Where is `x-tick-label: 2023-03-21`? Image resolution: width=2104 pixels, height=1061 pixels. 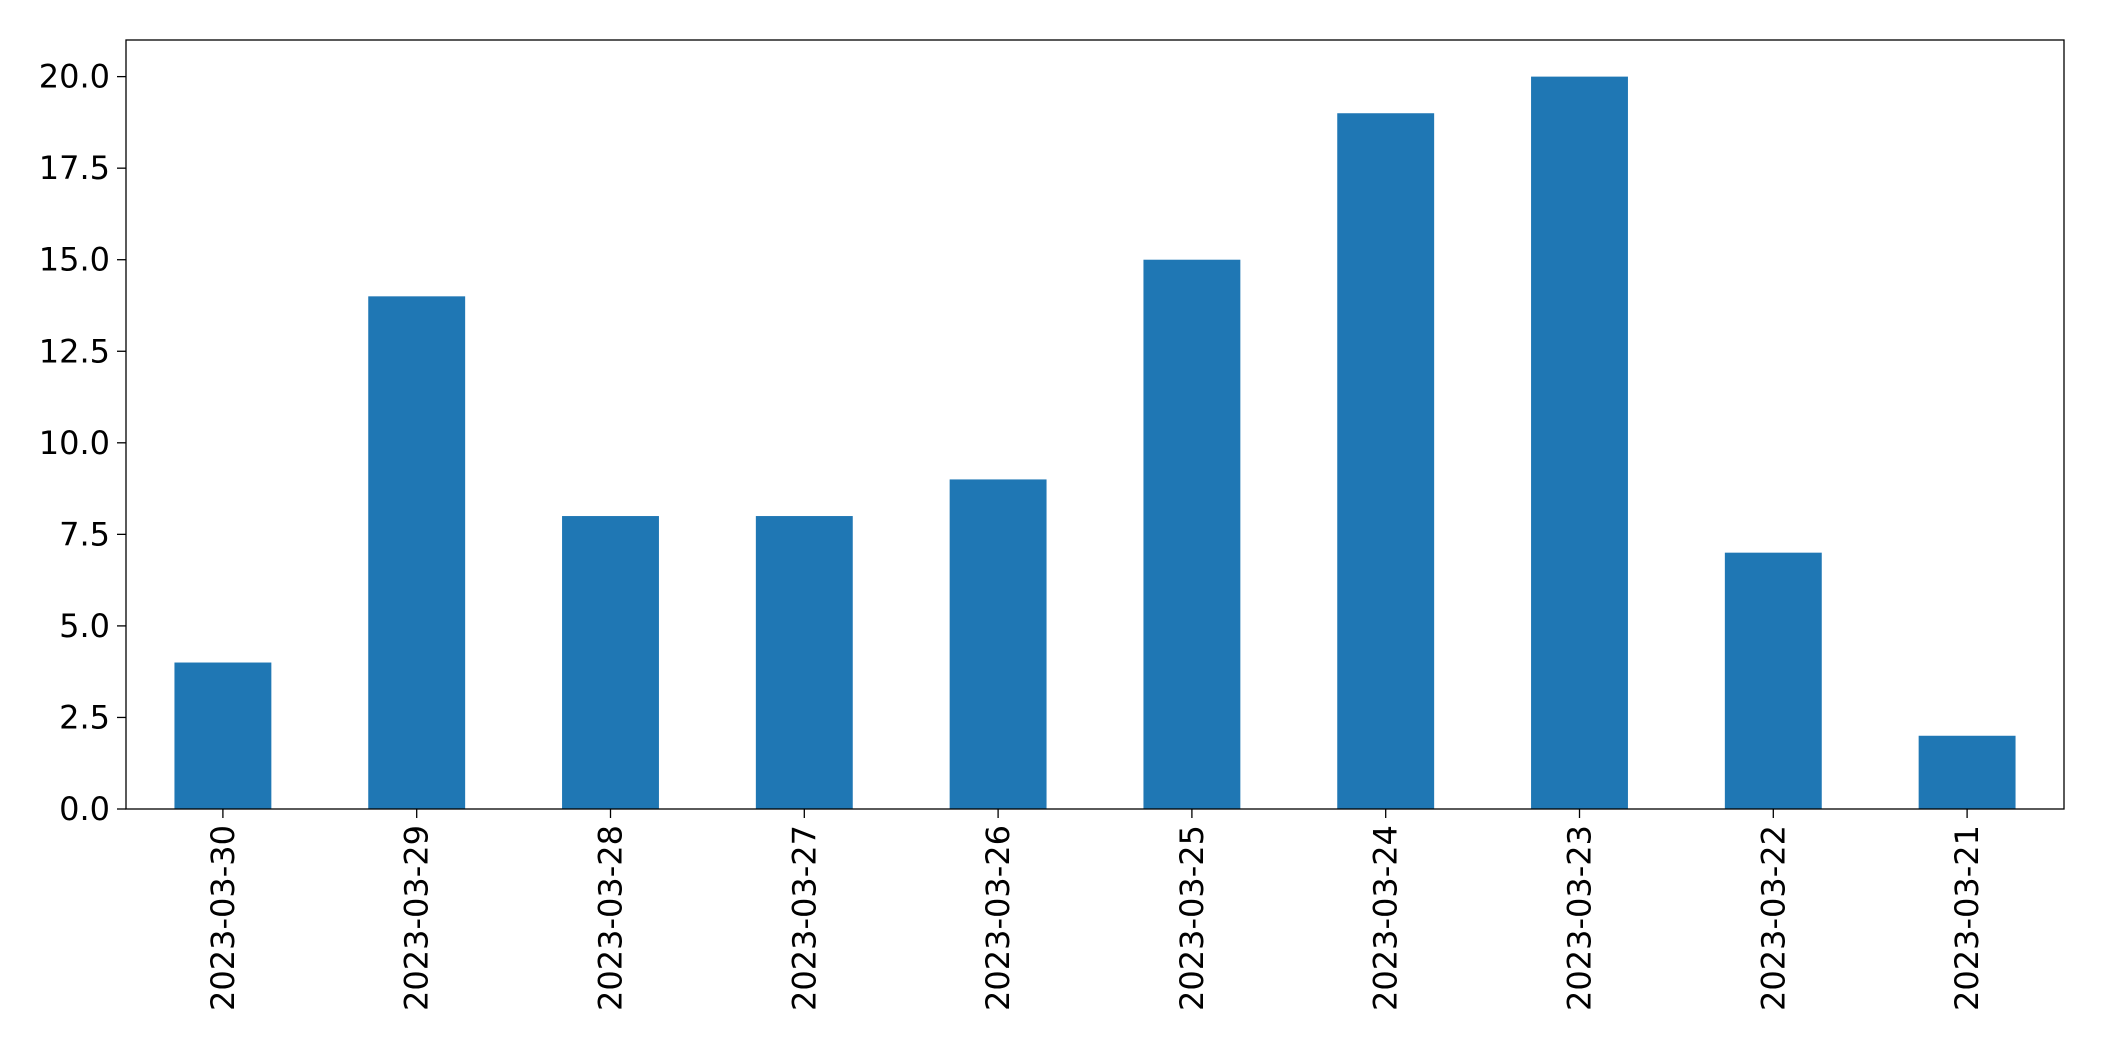 x-tick-label: 2023-03-21 is located at coordinates (1967, 918).